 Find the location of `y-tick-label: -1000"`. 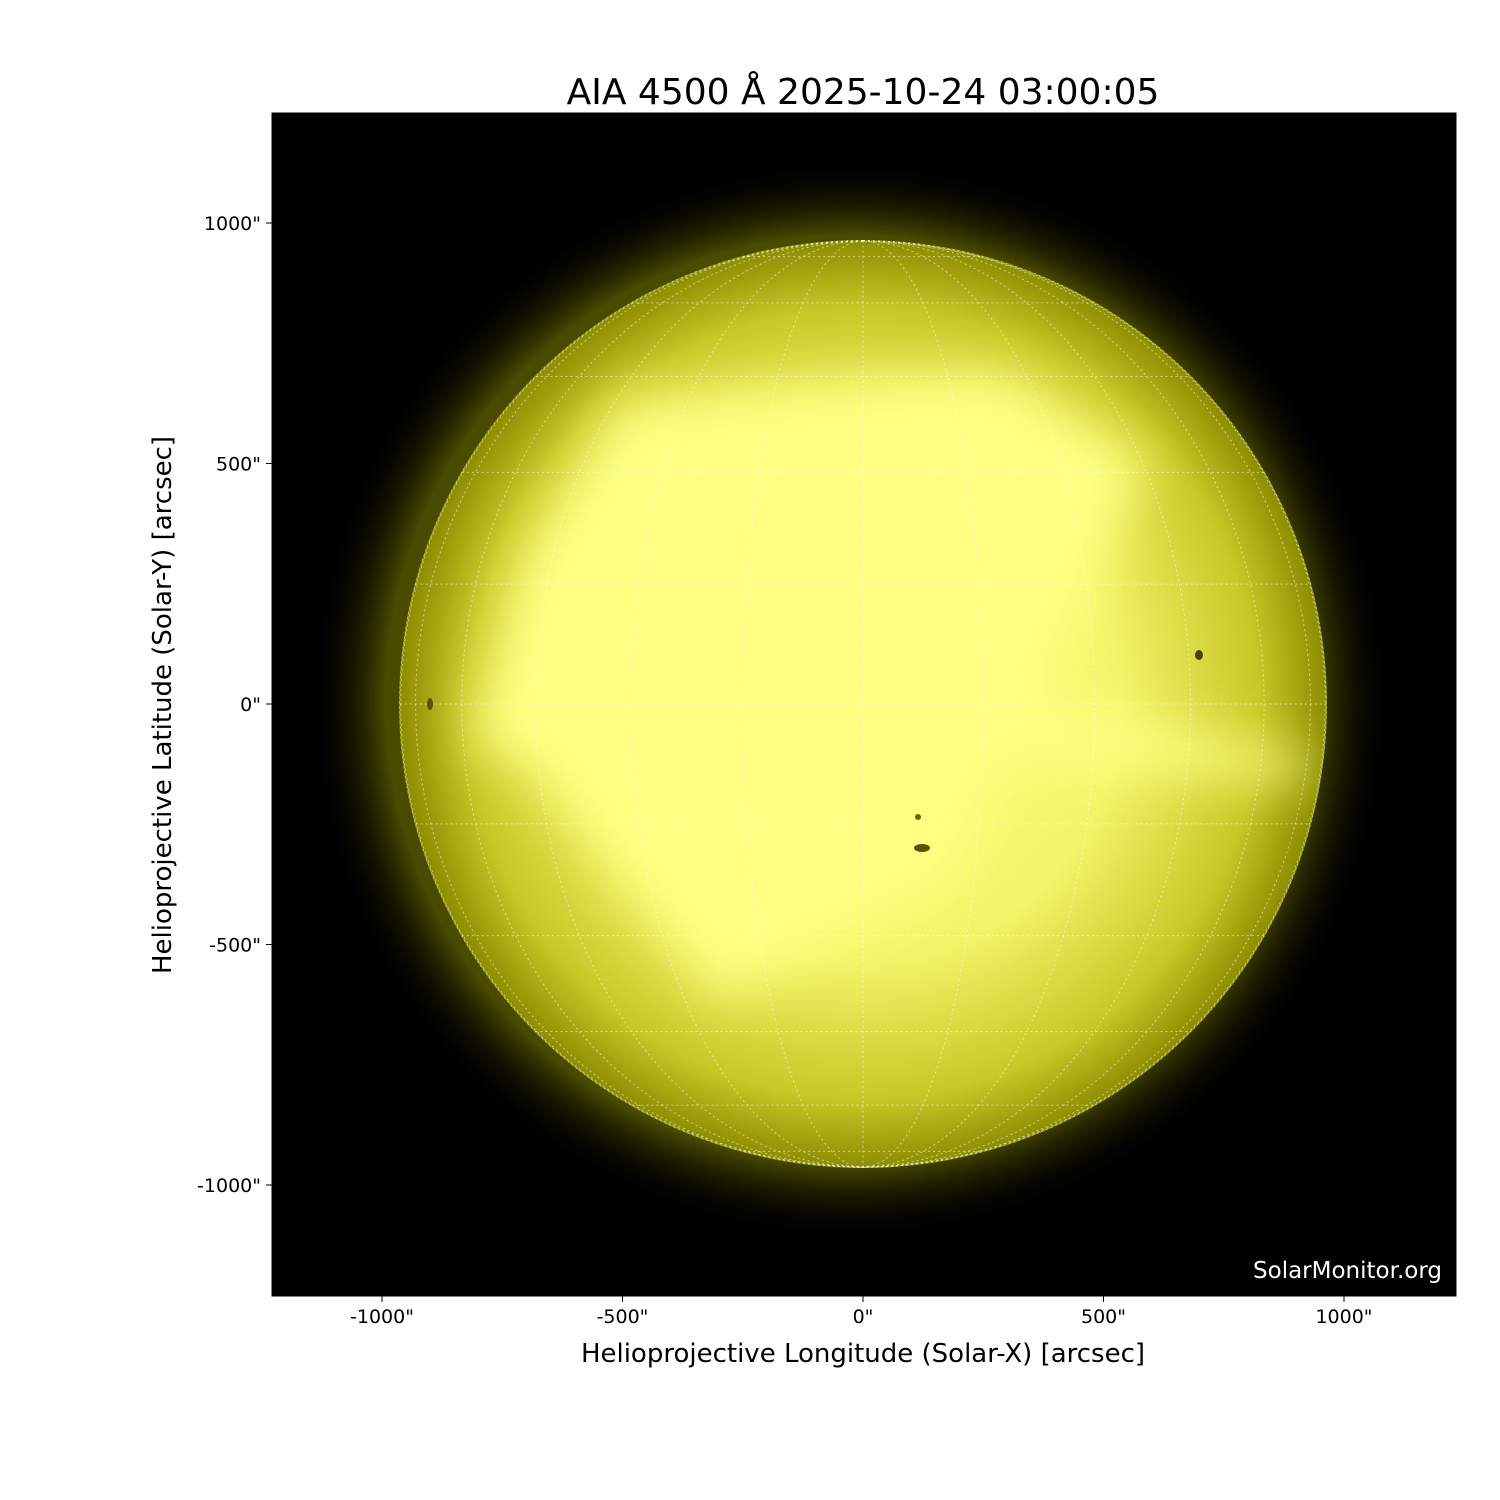

y-tick-label: -1000" is located at coordinates (229, 1186).